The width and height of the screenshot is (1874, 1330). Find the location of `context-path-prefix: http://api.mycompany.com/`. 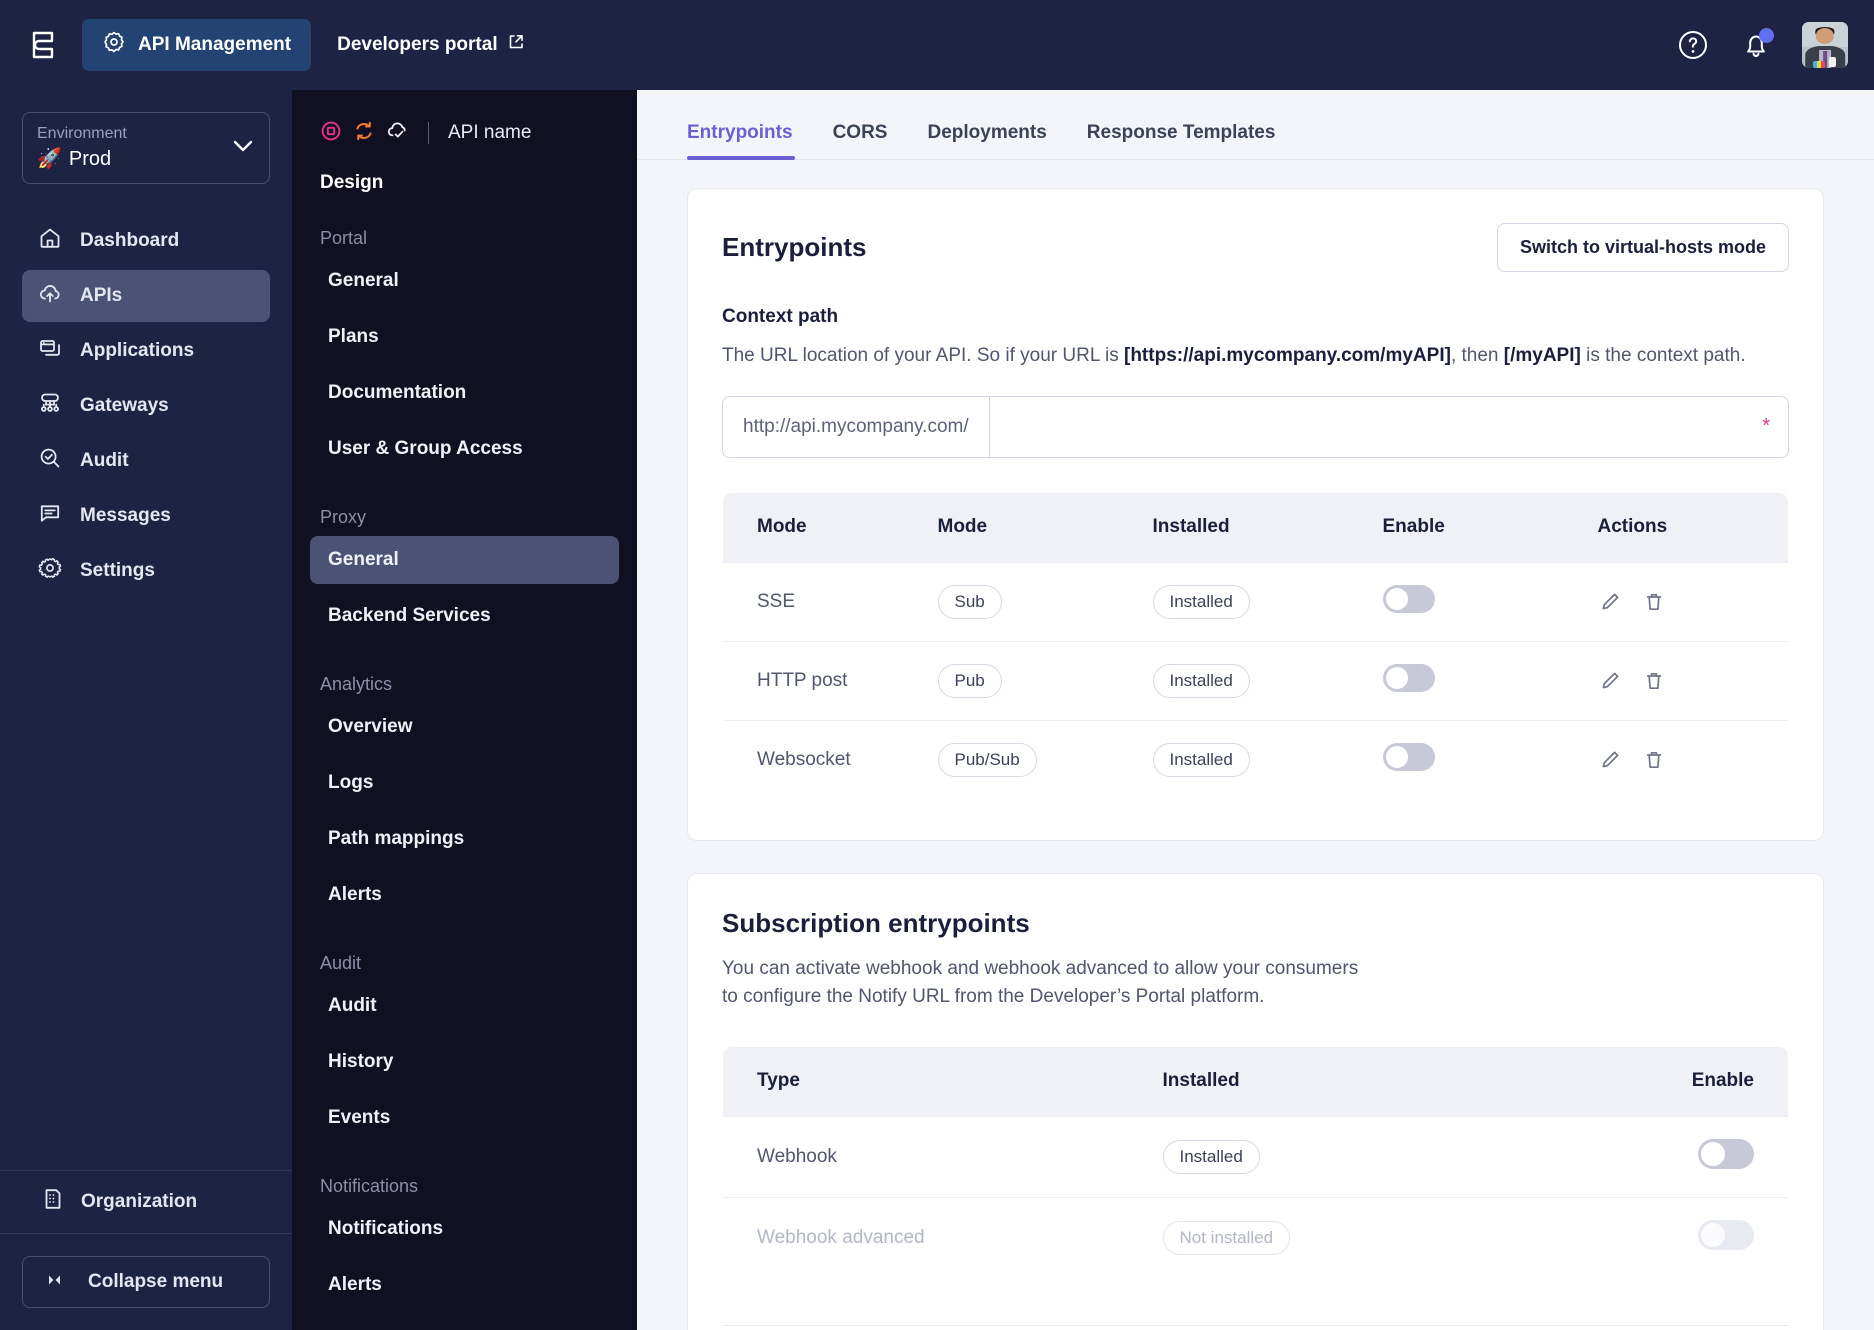

context-path-prefix: http://api.mycompany.com/ is located at coordinates (856, 426).